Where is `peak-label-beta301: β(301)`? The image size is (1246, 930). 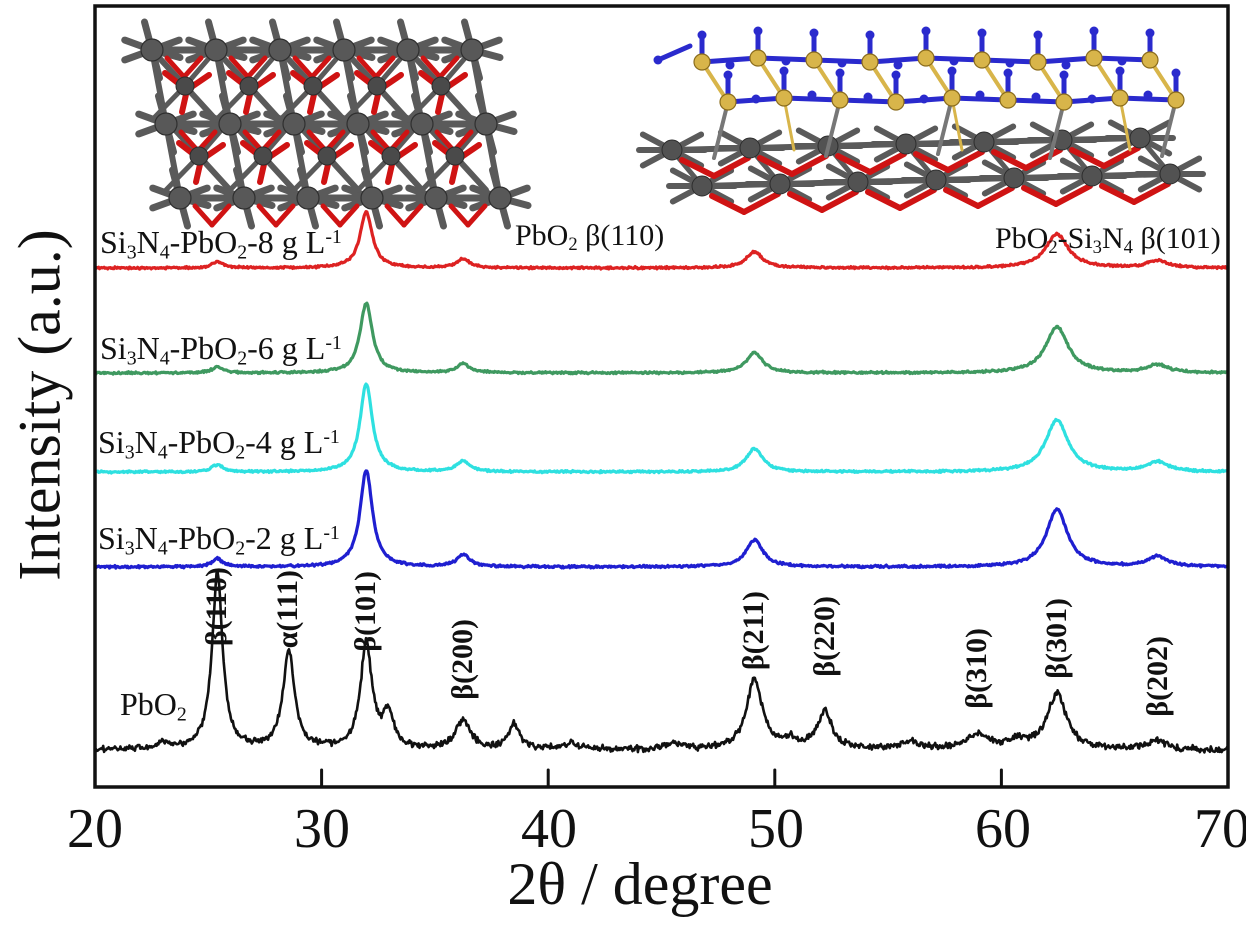 peak-label-beta301: β(301) is located at coordinates (1056, 638).